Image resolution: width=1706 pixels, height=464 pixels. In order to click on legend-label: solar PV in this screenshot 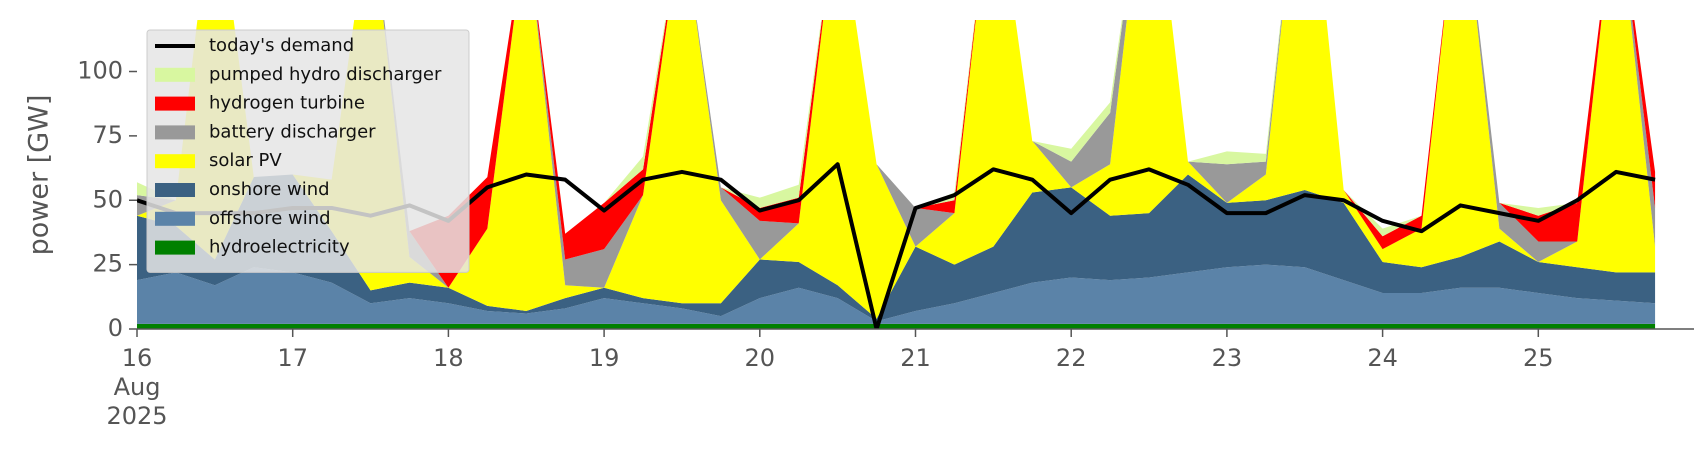, I will do `click(245, 160)`.